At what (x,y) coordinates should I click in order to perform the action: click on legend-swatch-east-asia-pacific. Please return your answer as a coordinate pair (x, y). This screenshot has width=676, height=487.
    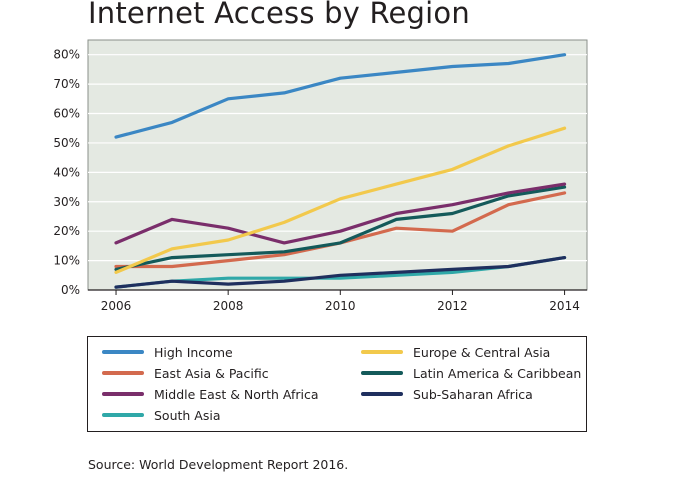
    Looking at the image, I should click on (123, 373).